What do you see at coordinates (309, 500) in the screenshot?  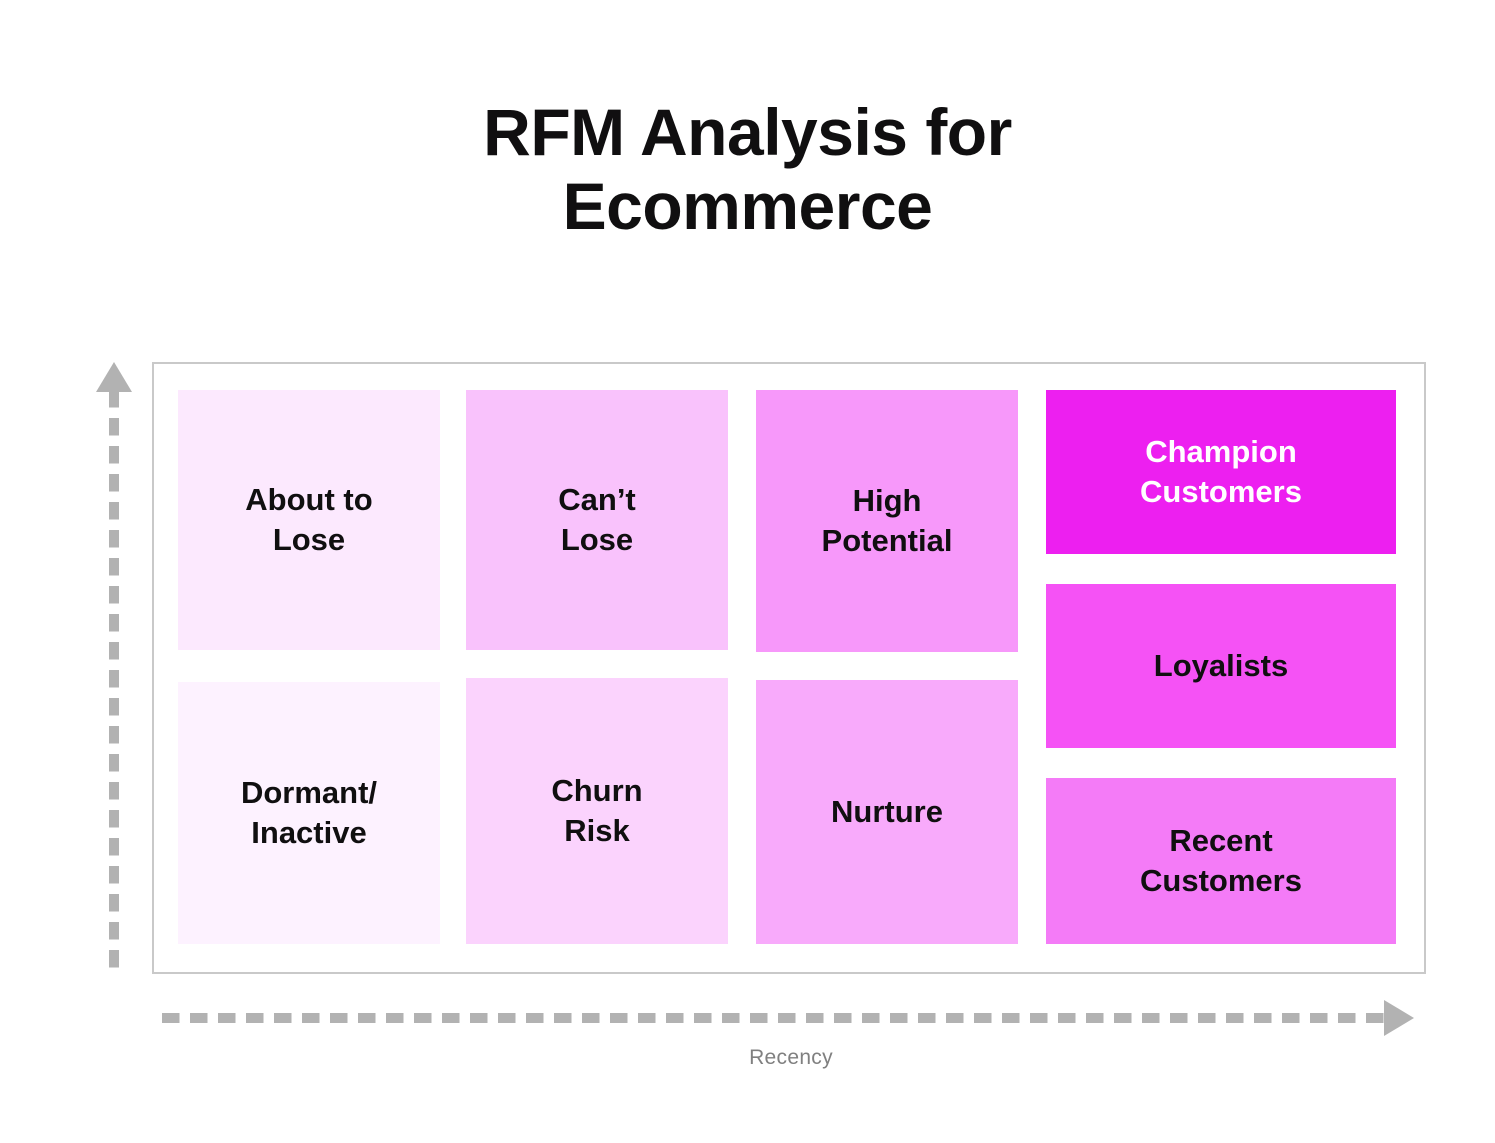 I see `cell-label-line-1: About to` at bounding box center [309, 500].